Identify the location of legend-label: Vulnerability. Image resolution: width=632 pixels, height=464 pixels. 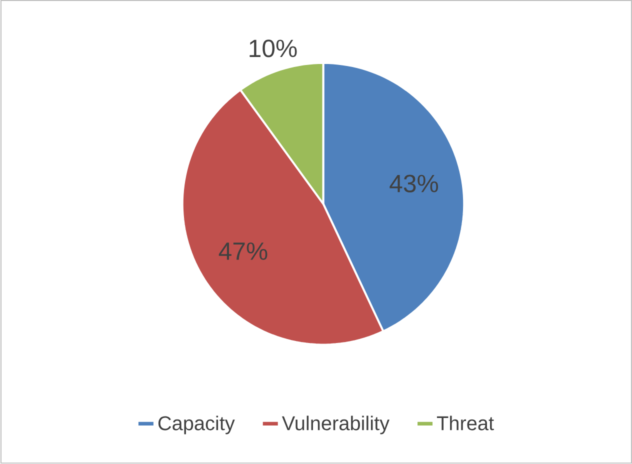
(336, 425).